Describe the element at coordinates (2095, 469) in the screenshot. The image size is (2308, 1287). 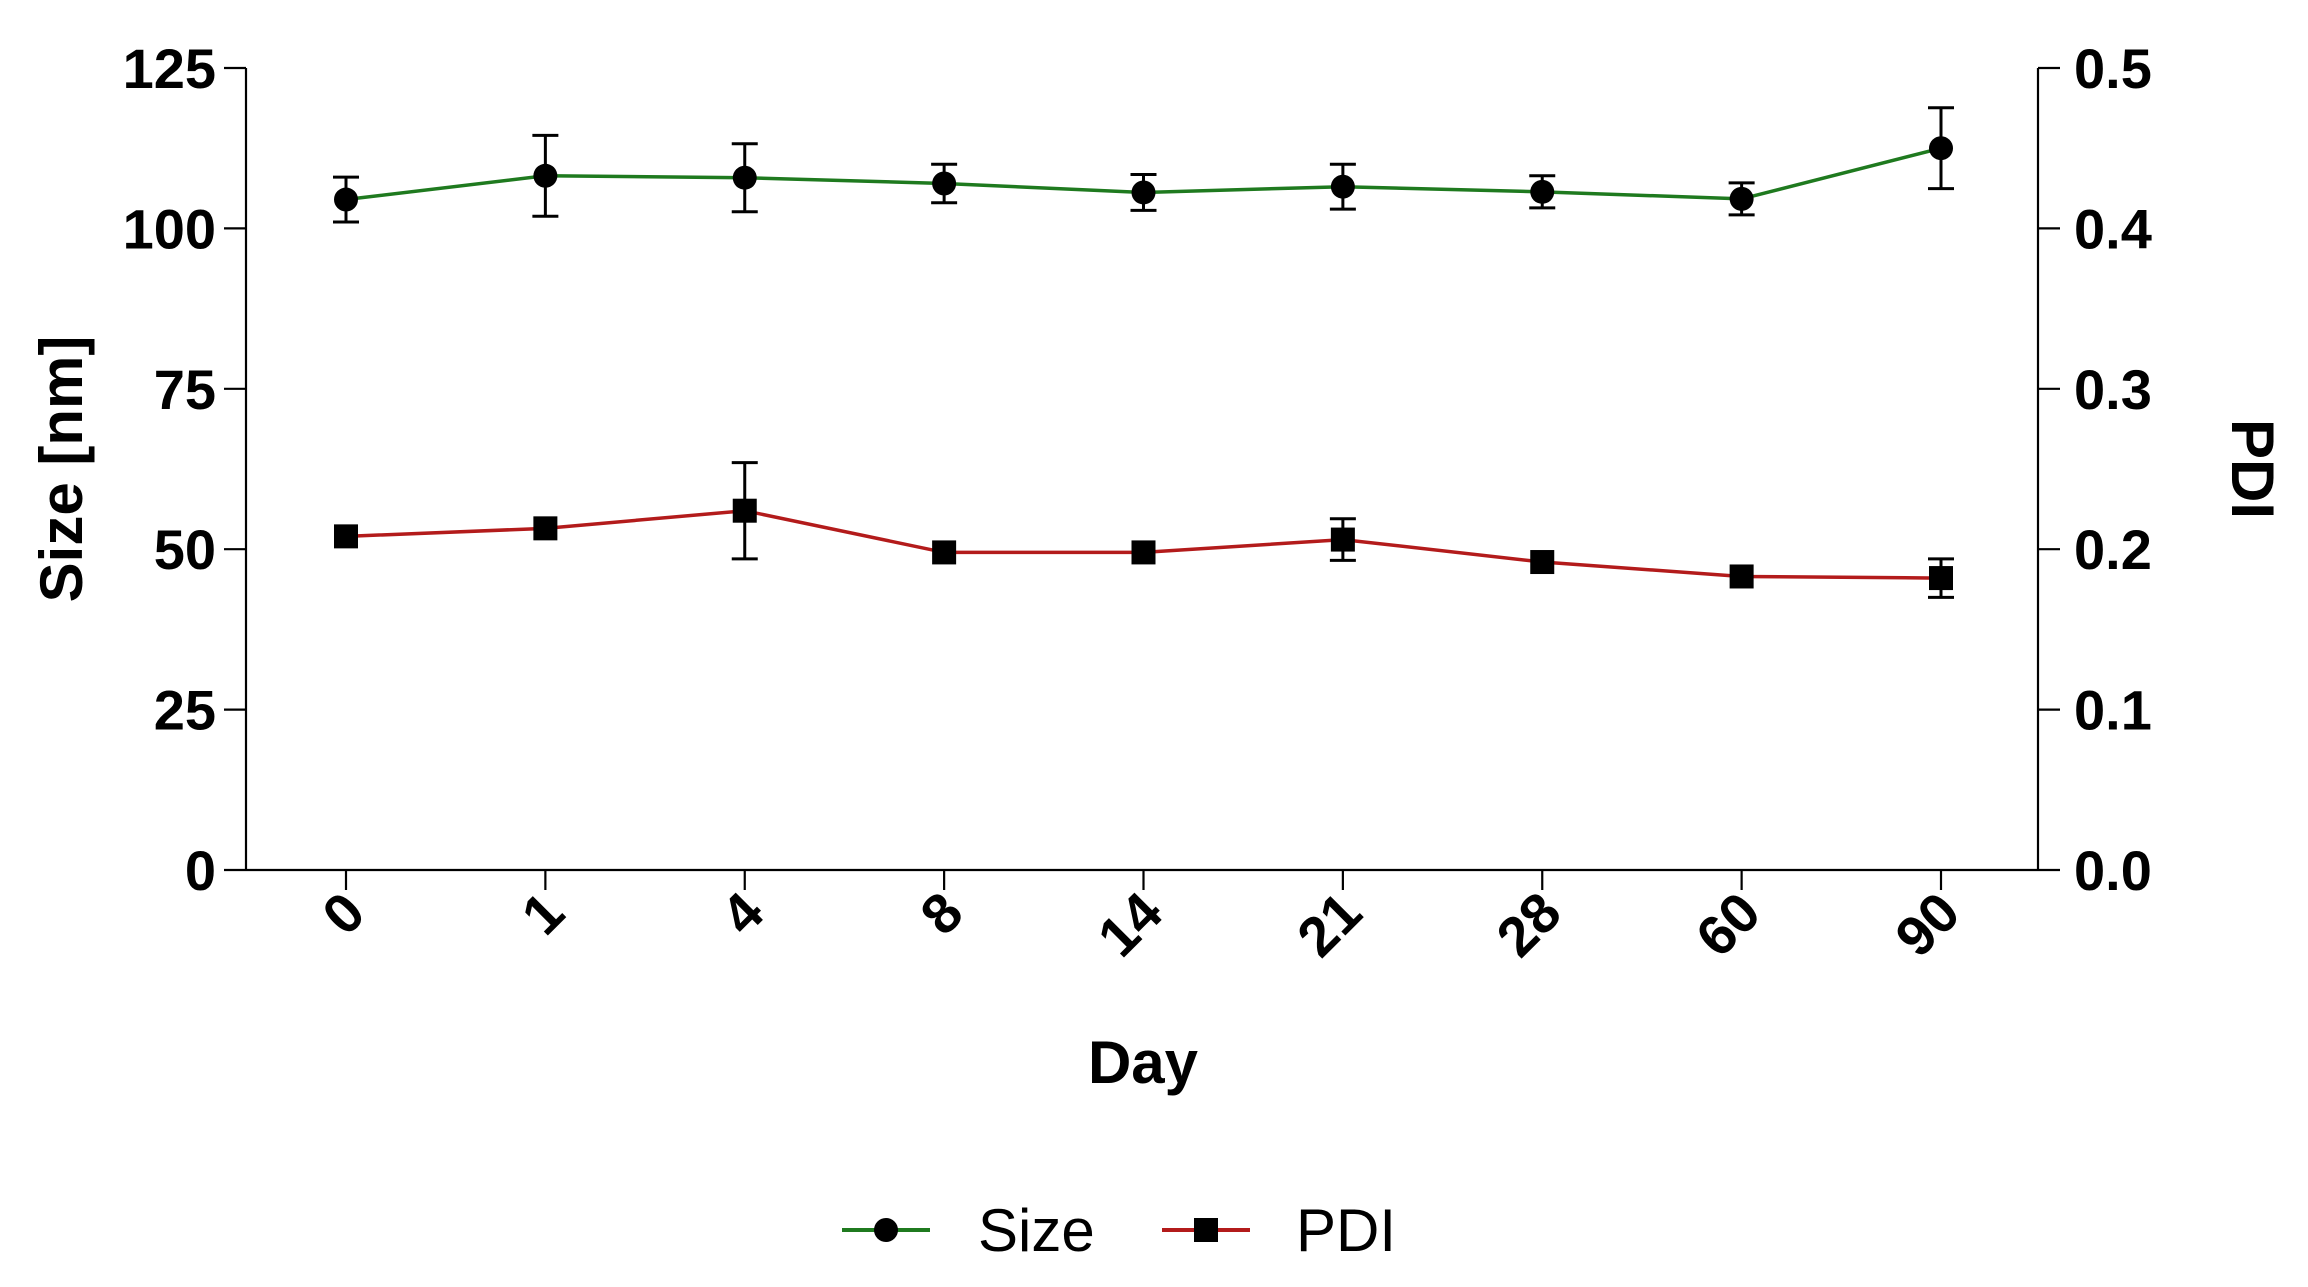
I see `right-axis-ticks: 0.0 0.1 0.2 0.3 0.4 0.5` at that location.